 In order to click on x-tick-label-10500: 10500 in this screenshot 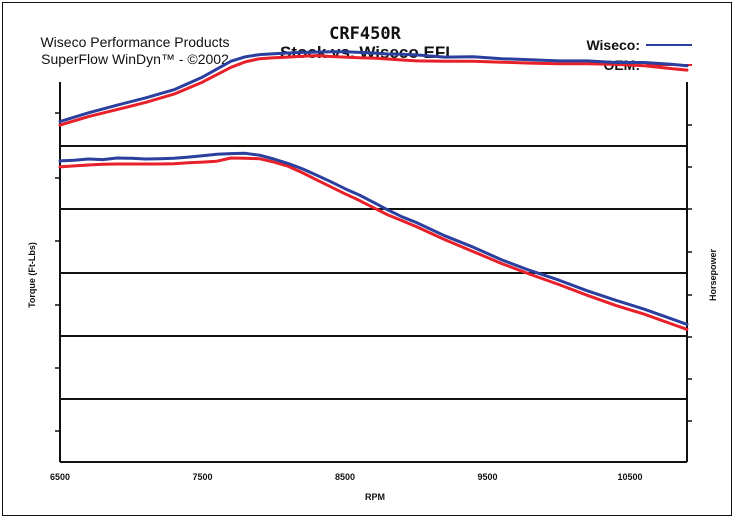, I will do `click(629, 477)`.